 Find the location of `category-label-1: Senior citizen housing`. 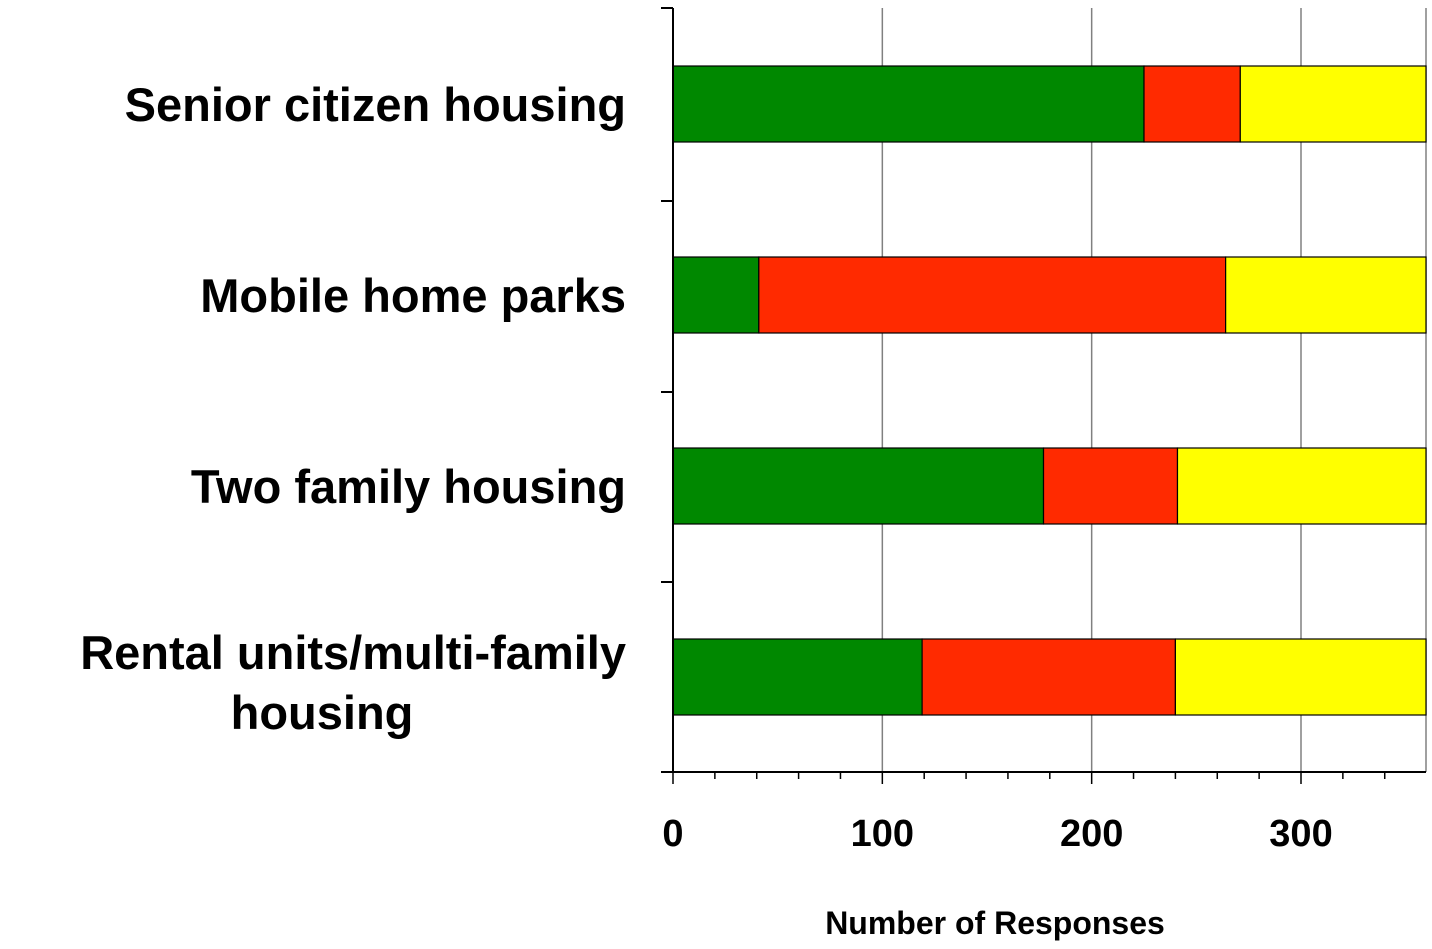

category-label-1: Senior citizen housing is located at coordinates (375, 104).